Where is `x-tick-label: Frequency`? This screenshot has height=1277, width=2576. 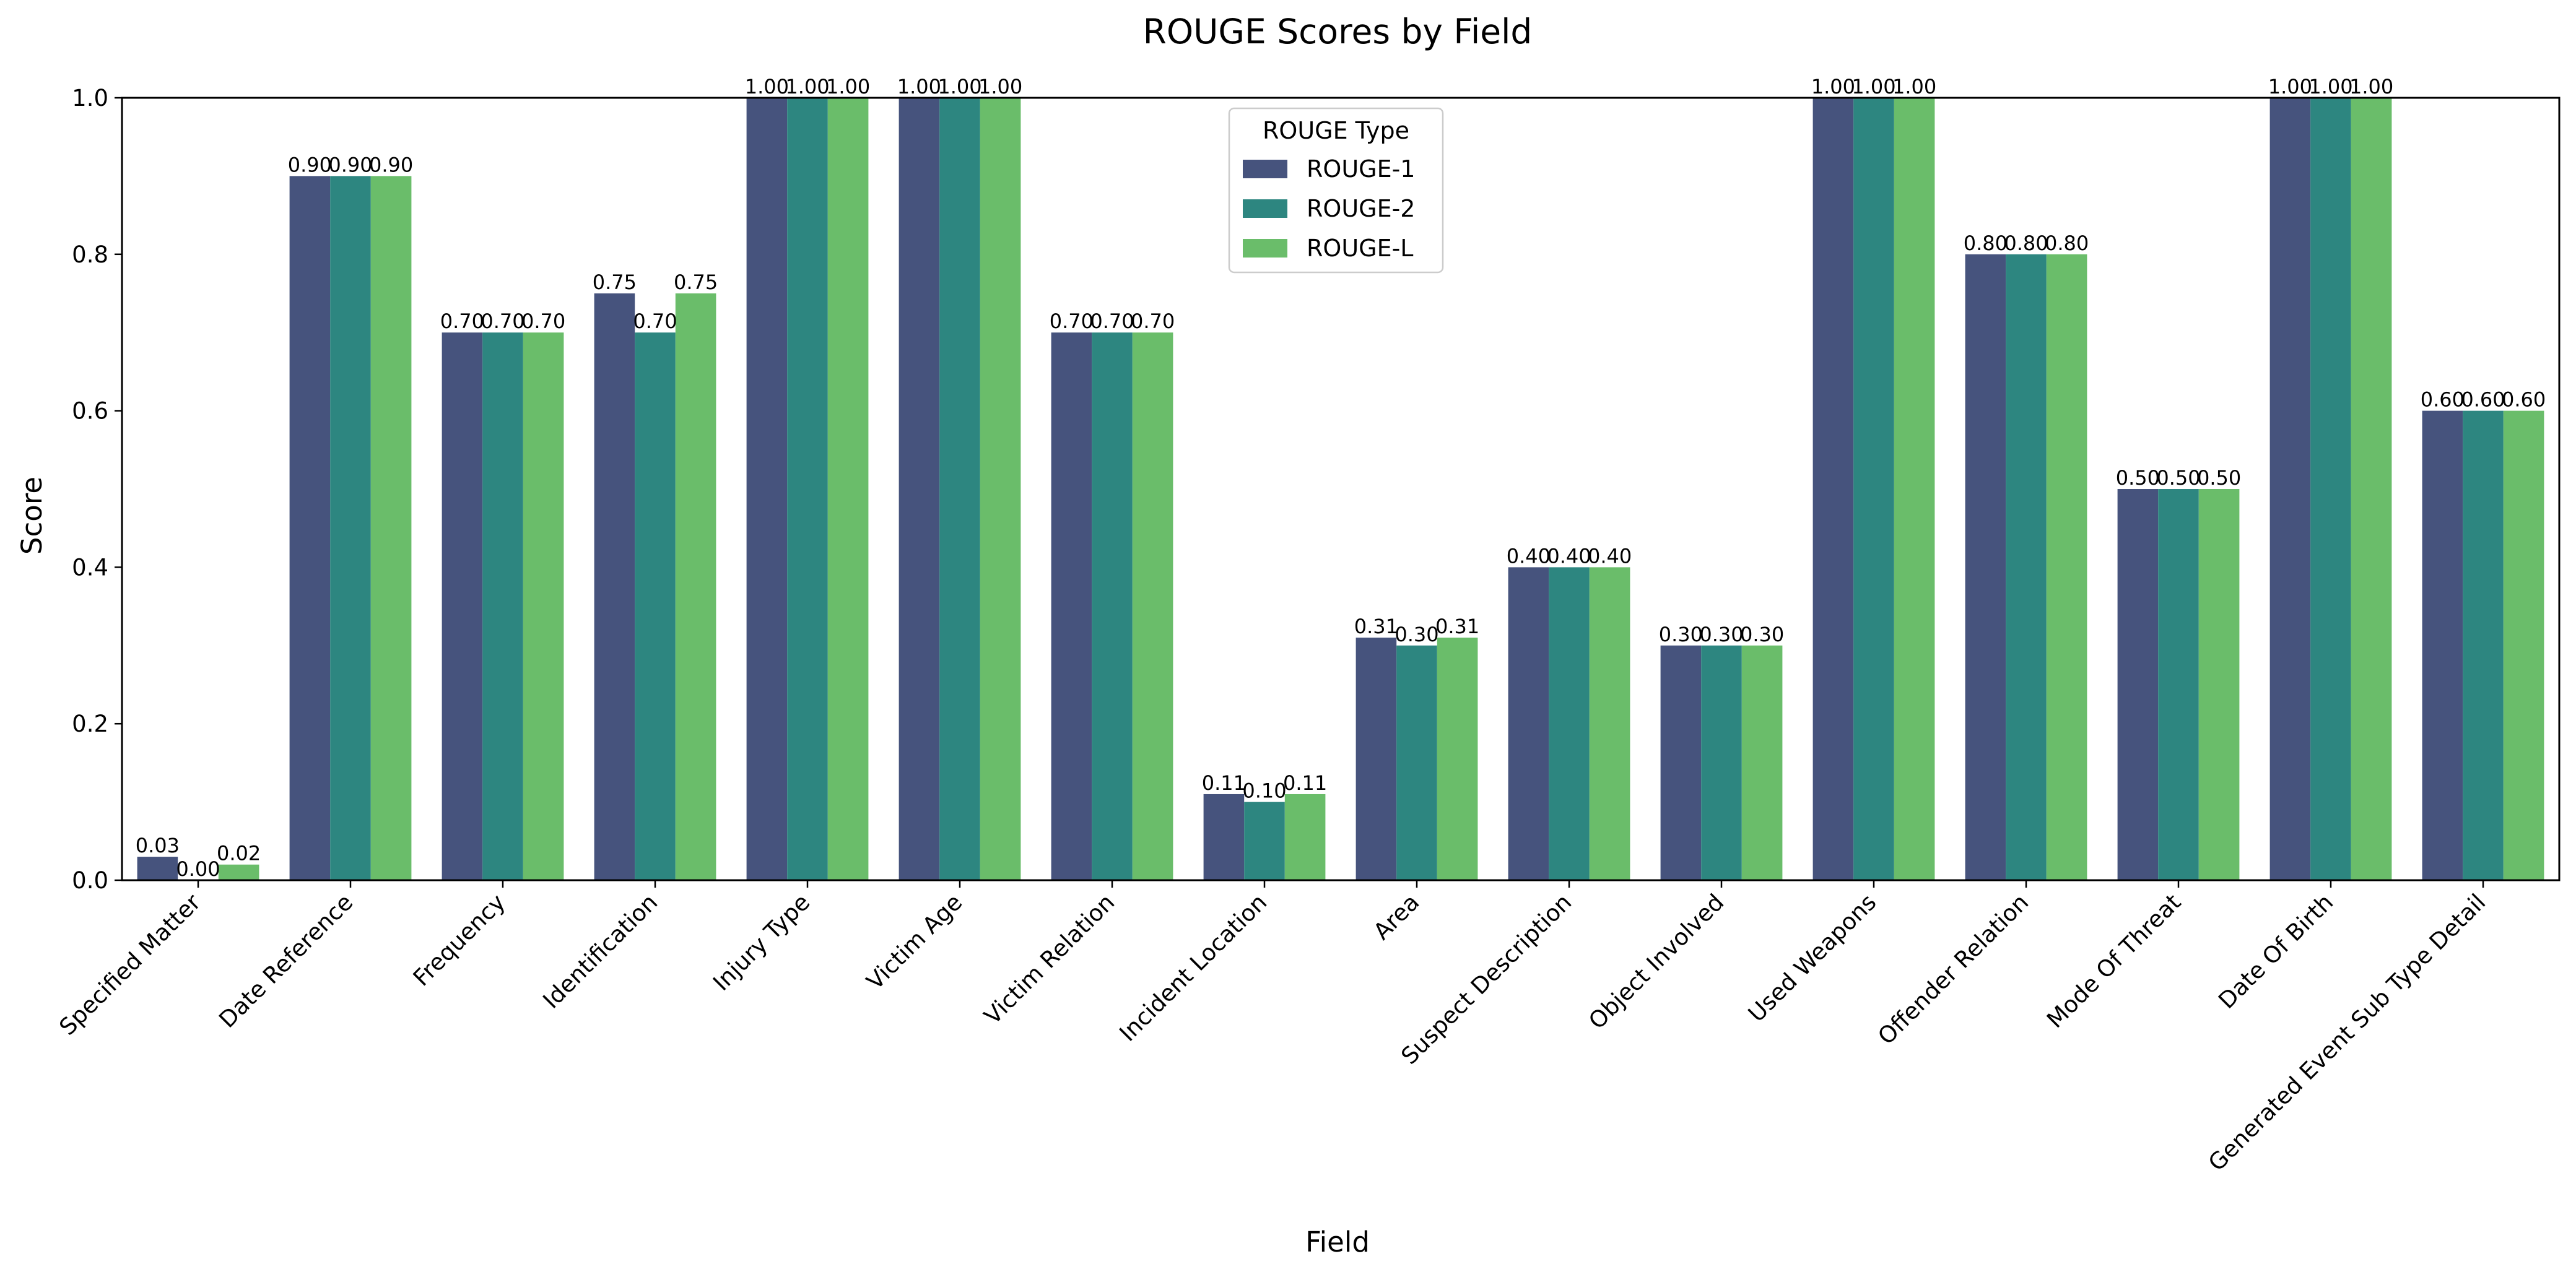 x-tick-label: Frequency is located at coordinates (459, 941).